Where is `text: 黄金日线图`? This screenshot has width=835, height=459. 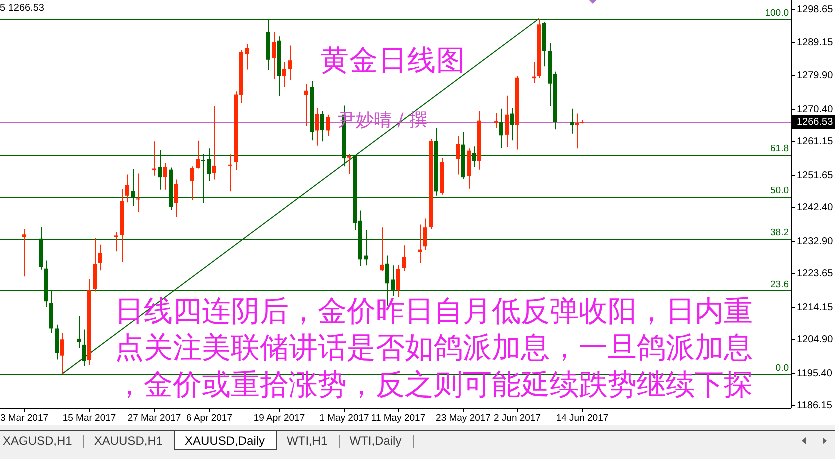
text: 黄金日线图 is located at coordinates (393, 60).